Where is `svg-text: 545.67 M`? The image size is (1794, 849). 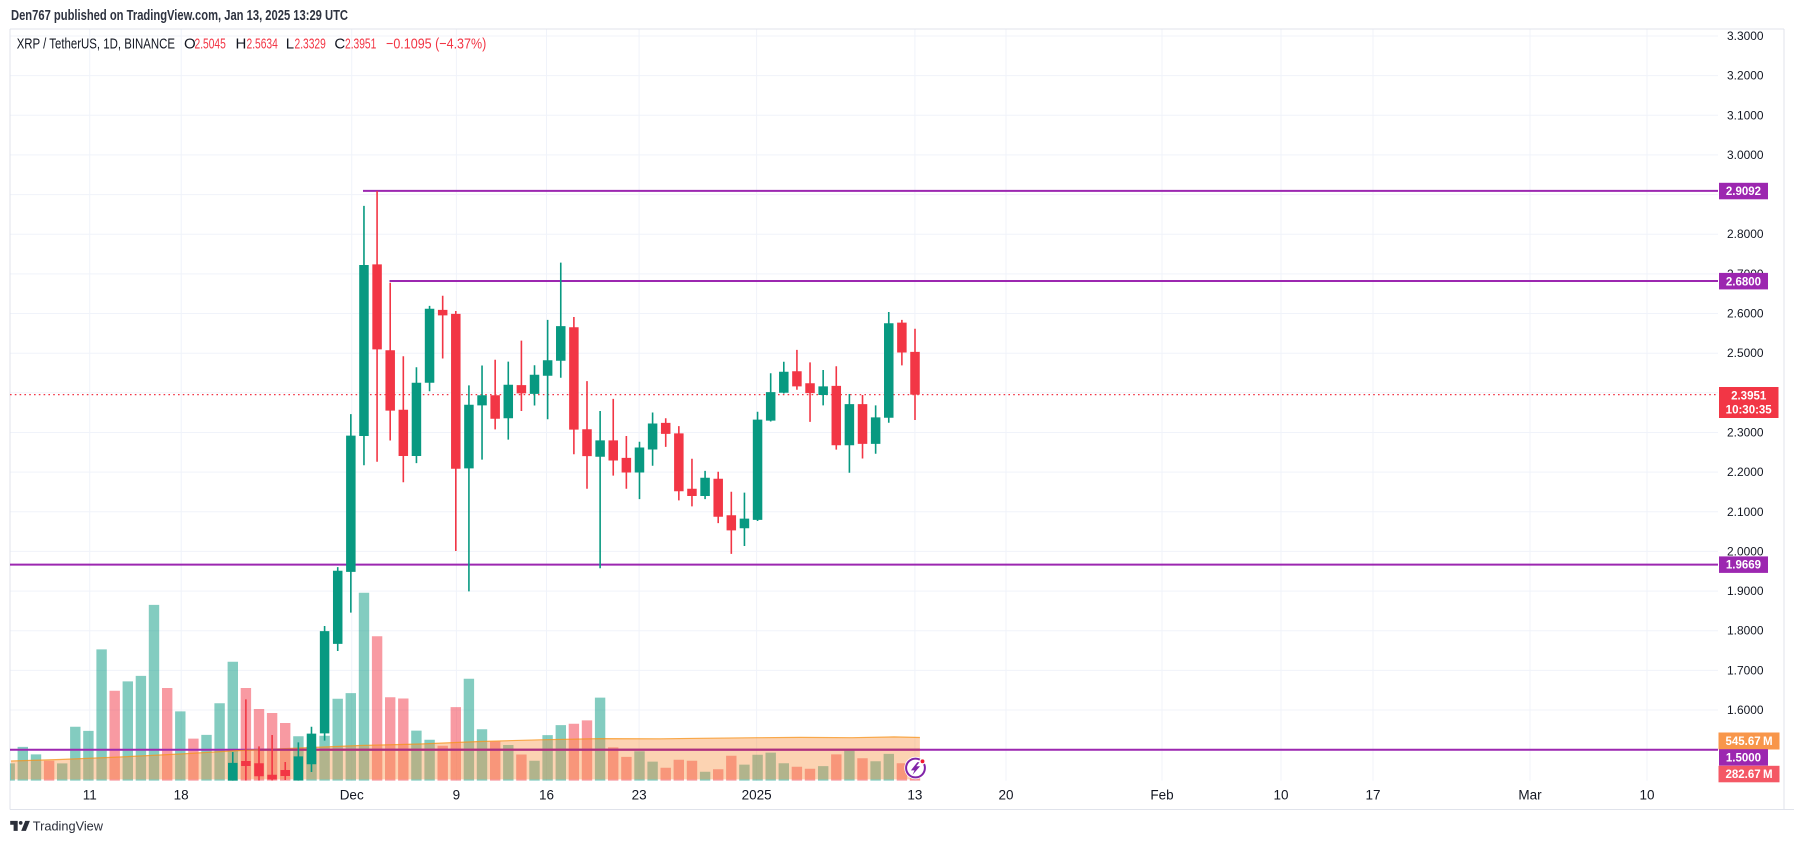 svg-text: 545.67 M is located at coordinates (1748, 742).